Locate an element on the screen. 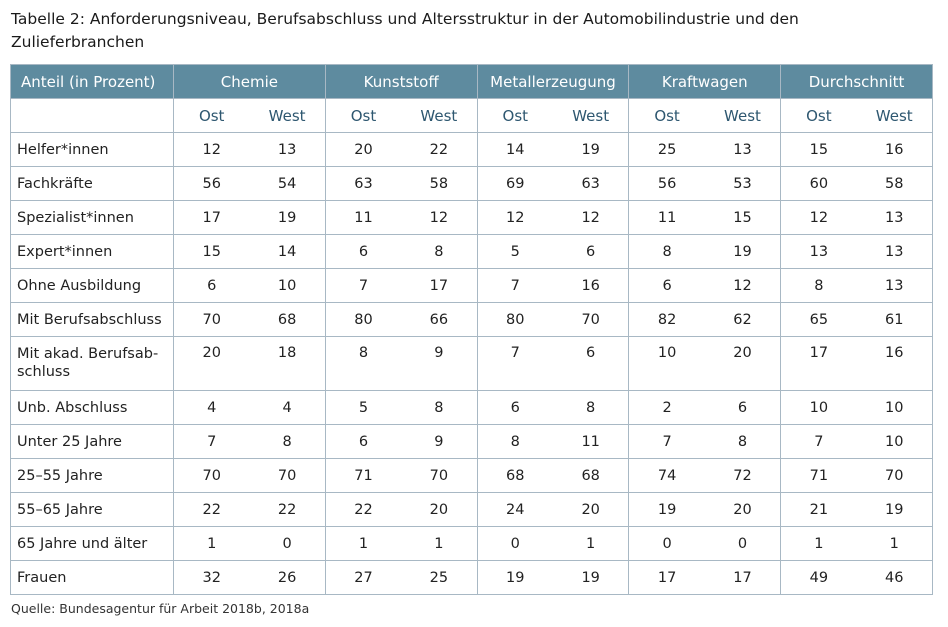 The image size is (948, 627). table-cell: 32 is located at coordinates (211, 577).